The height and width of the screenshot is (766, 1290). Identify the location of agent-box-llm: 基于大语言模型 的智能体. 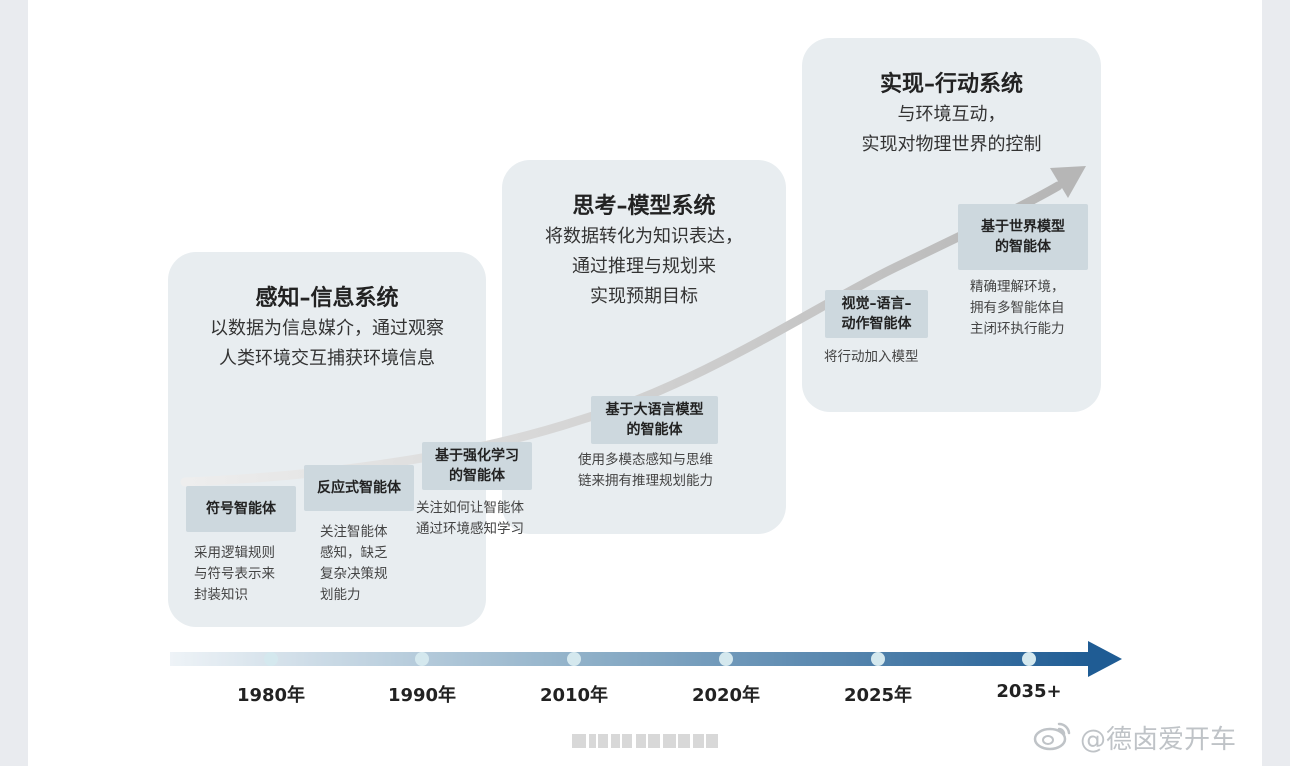
(654, 420).